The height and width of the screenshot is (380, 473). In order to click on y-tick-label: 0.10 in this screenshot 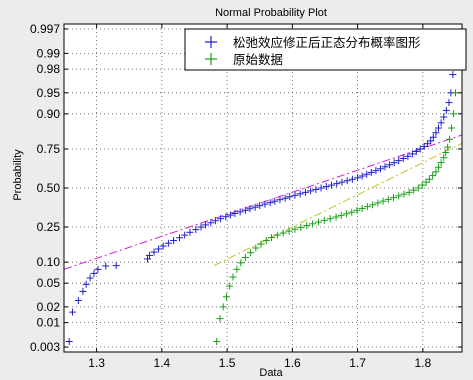, I will do `click(49, 262)`.